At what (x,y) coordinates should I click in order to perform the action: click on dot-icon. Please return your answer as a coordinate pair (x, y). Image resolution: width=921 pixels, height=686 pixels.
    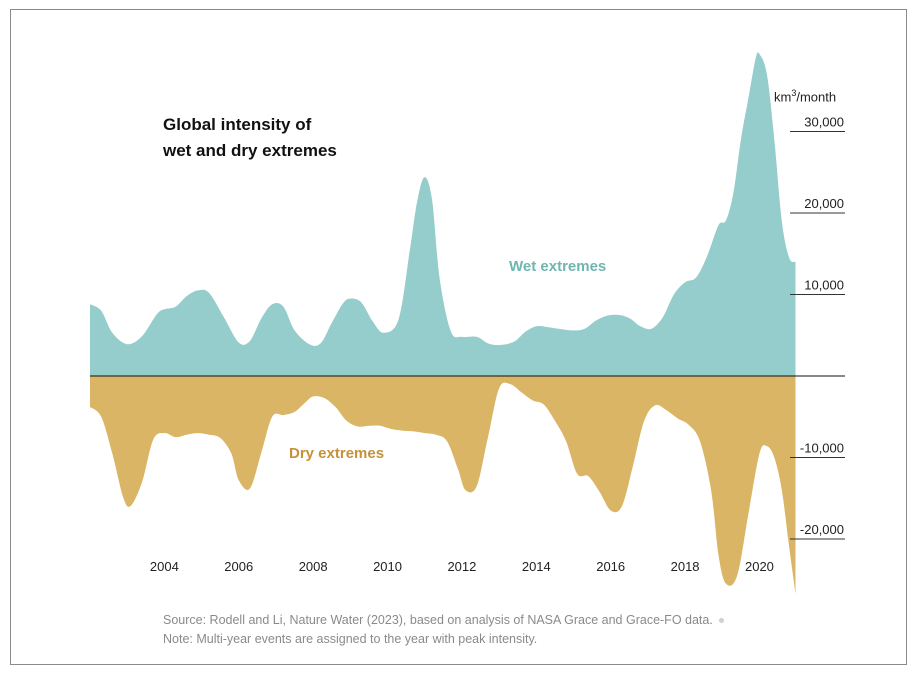
    Looking at the image, I should click on (721, 621).